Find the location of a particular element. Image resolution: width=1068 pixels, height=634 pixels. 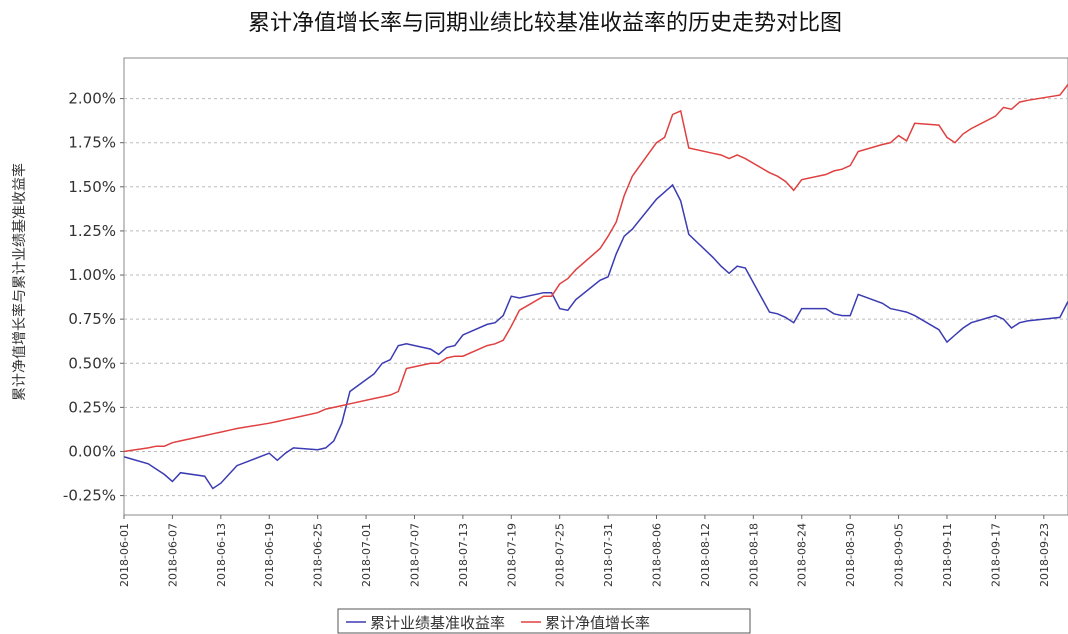

y-axis-label: 累计净值增长率与累计业绩基准收益率 is located at coordinates (19, 282).